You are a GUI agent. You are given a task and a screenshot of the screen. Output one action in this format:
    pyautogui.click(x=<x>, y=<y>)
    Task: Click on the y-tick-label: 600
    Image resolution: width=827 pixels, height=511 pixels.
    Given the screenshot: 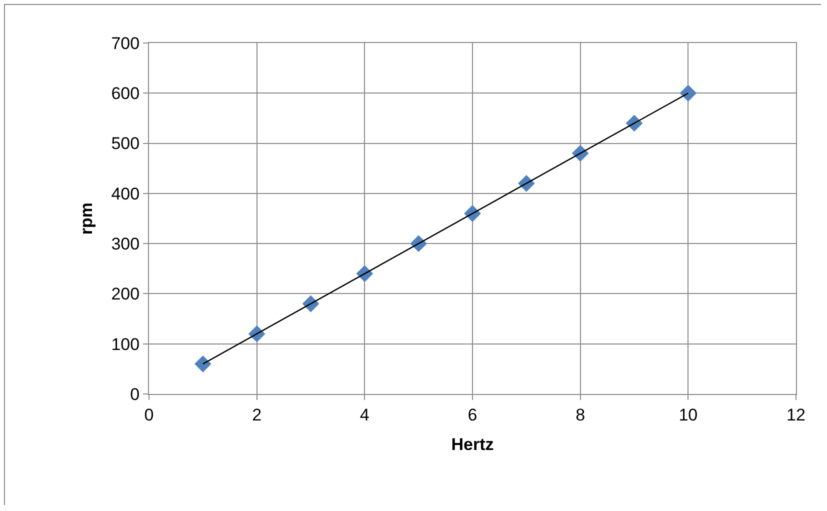 What is the action you would take?
    pyautogui.click(x=125, y=94)
    